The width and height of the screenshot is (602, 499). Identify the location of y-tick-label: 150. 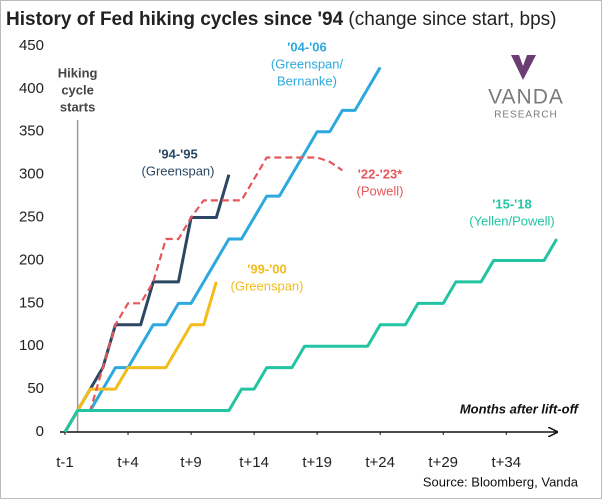
(31, 302).